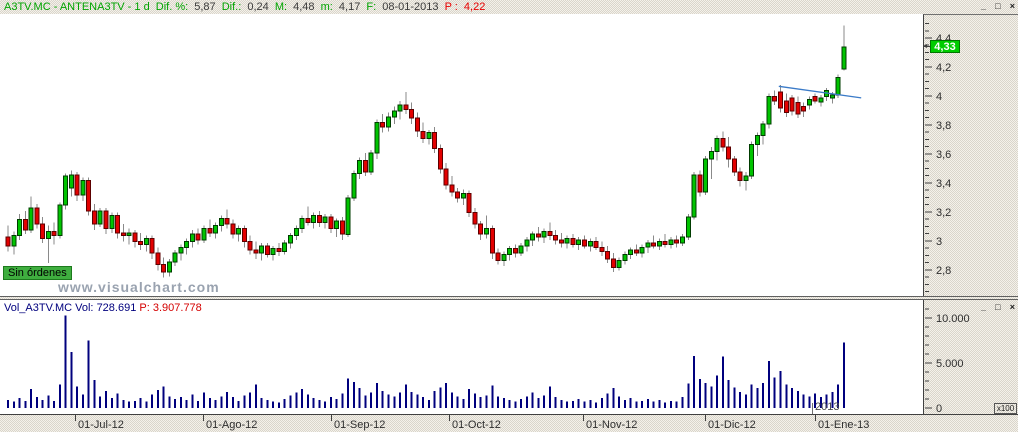 This screenshot has height=432, width=1018. Describe the element at coordinates (509, 298) in the screenshot. I see `panel-separator` at that location.